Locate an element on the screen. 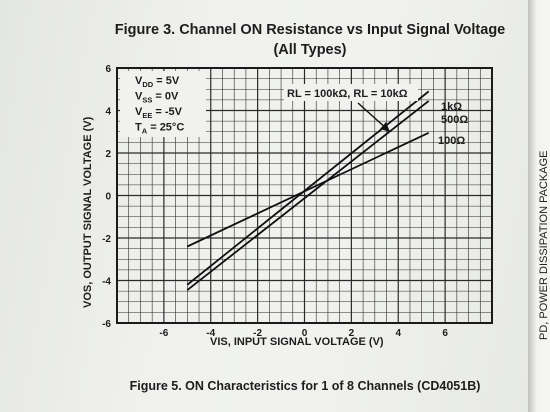 The height and width of the screenshot is (412, 550). annotation-bg is located at coordinates (351, 92).